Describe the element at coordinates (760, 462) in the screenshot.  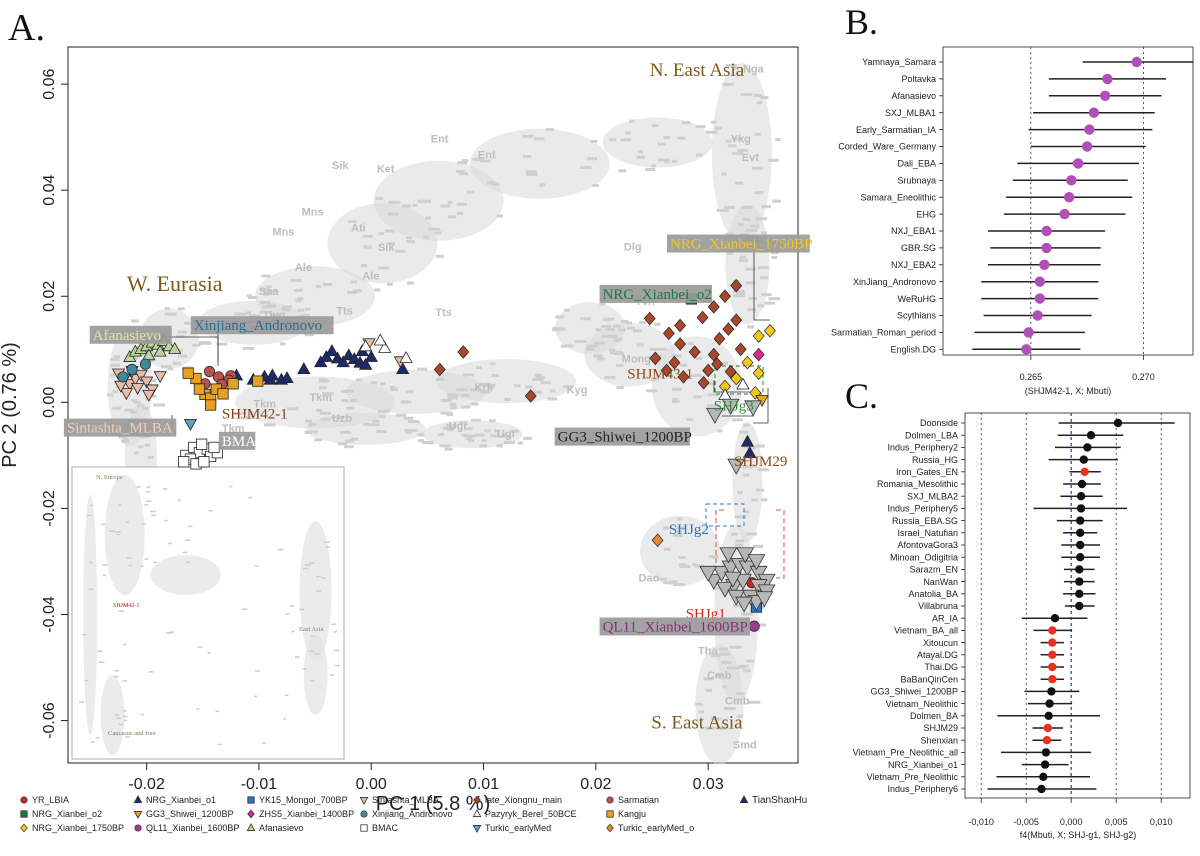
I see `annotation-shjm29: SHJM29` at that location.